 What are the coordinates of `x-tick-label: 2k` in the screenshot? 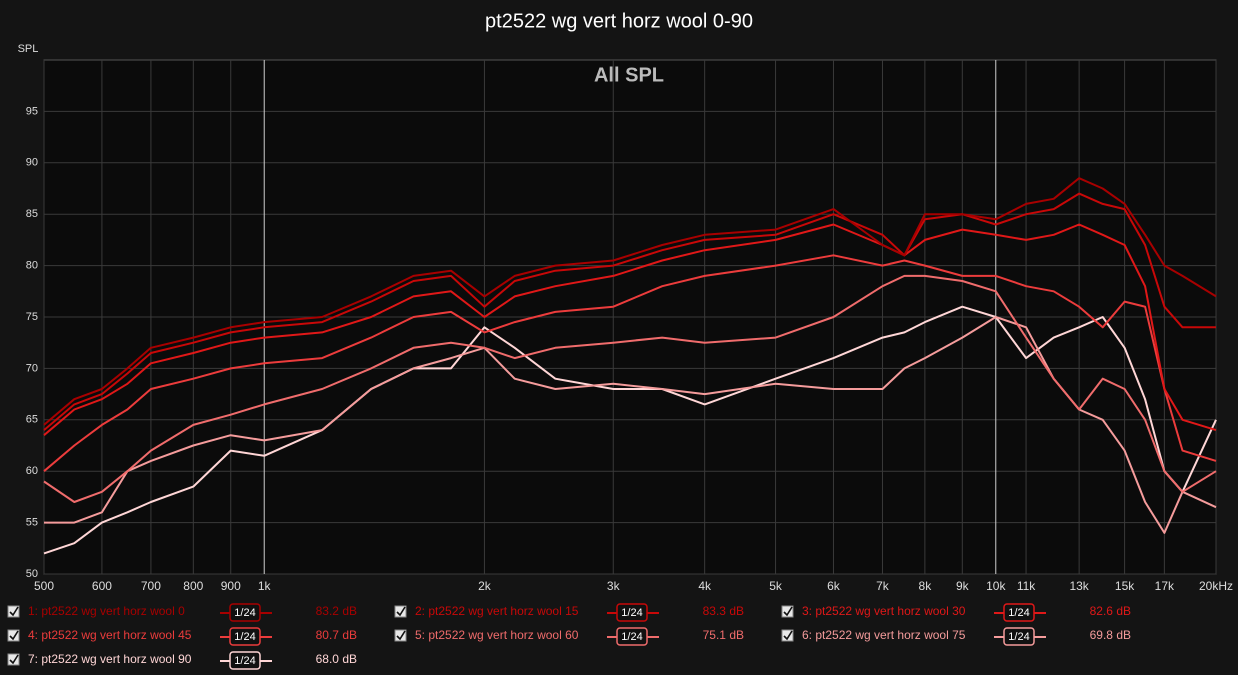 It's located at (485, 586).